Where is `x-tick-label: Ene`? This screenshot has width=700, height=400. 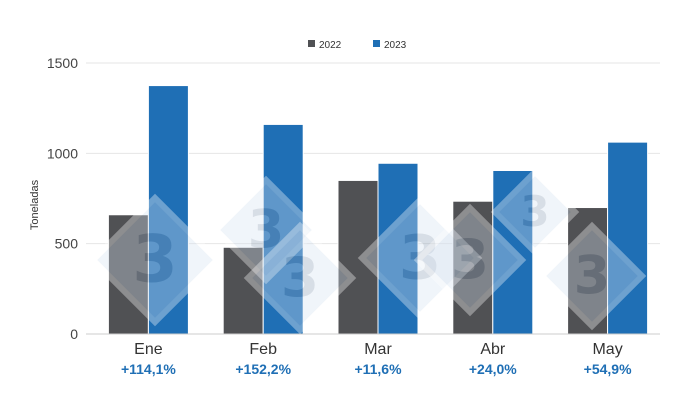 x-tick-label: Ene is located at coordinates (148, 349).